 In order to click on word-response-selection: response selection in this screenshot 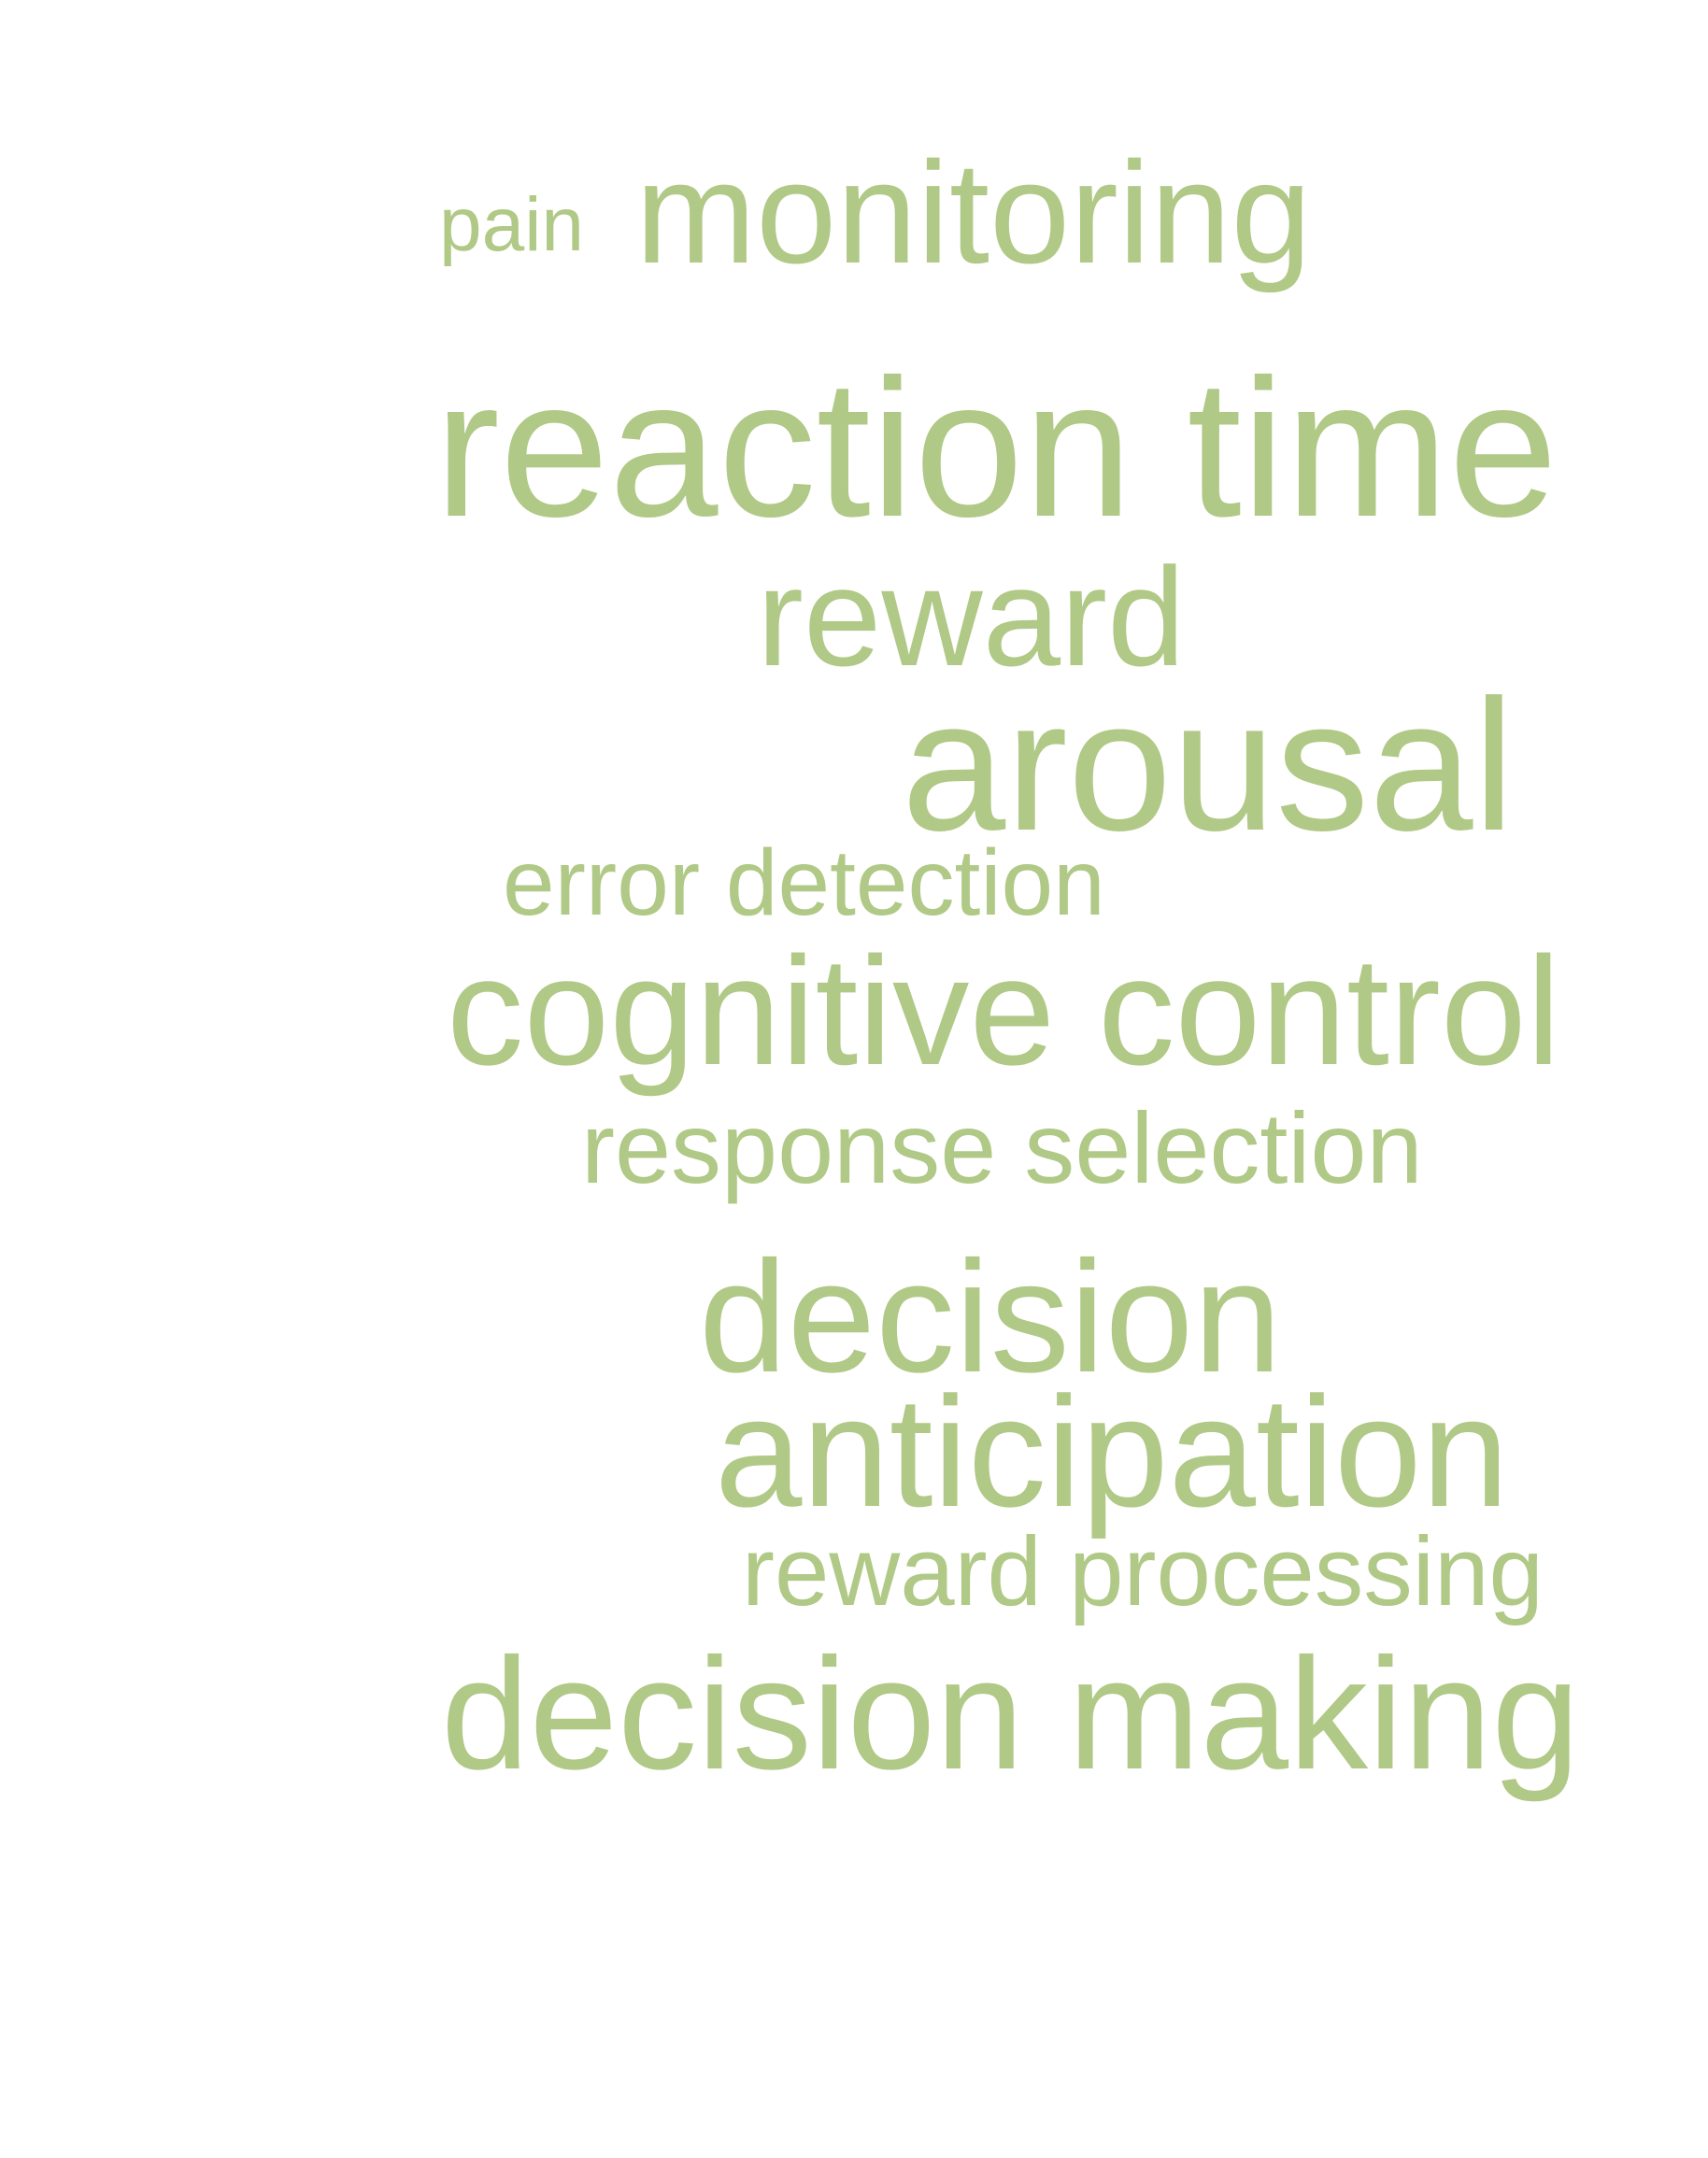, I will do `click(1002, 1147)`.